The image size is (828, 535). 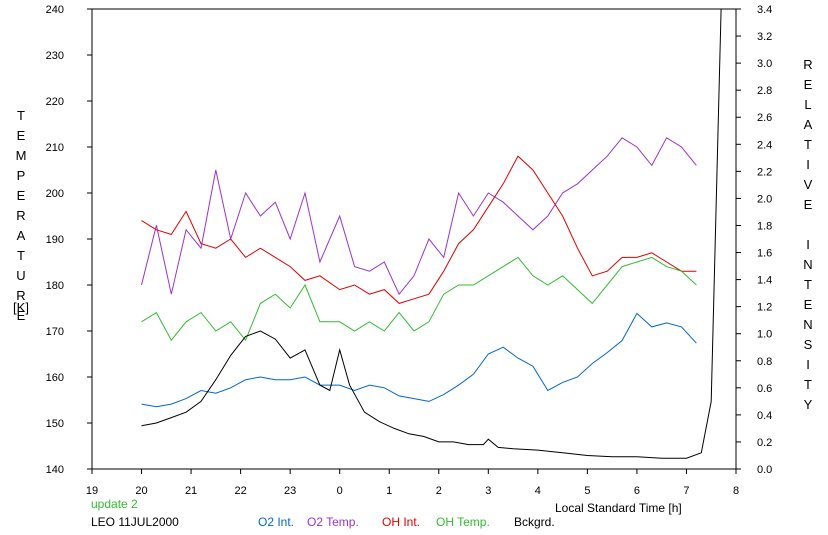 What do you see at coordinates (764, 118) in the screenshot?
I see `y-right-tick-label: 2.6` at bounding box center [764, 118].